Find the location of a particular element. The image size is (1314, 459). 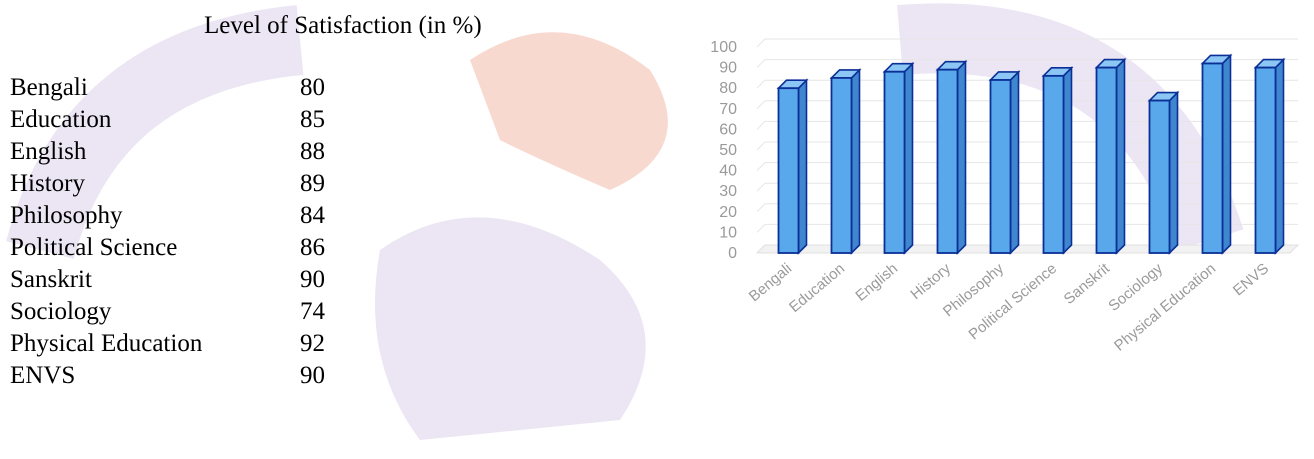

bar-sociology is located at coordinates (1163, 172).